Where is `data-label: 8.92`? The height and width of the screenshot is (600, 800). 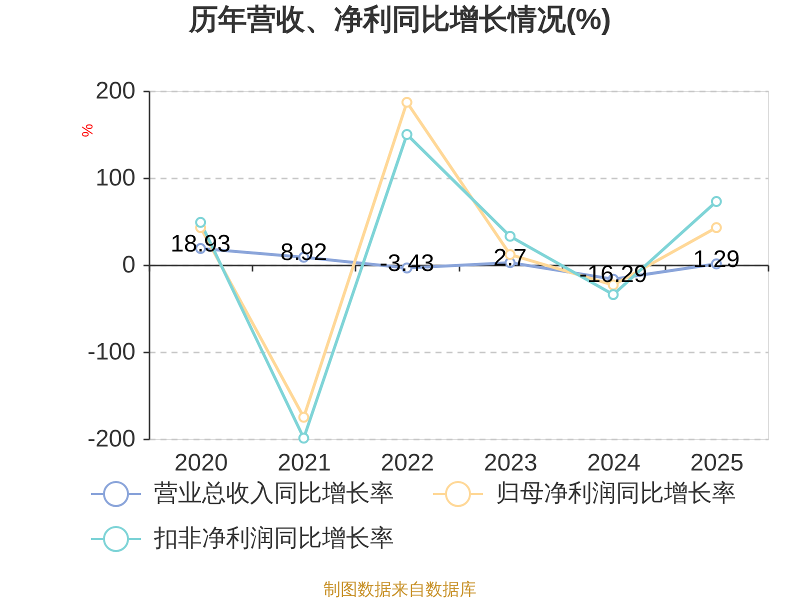
data-label: 8.92 is located at coordinates (304, 252).